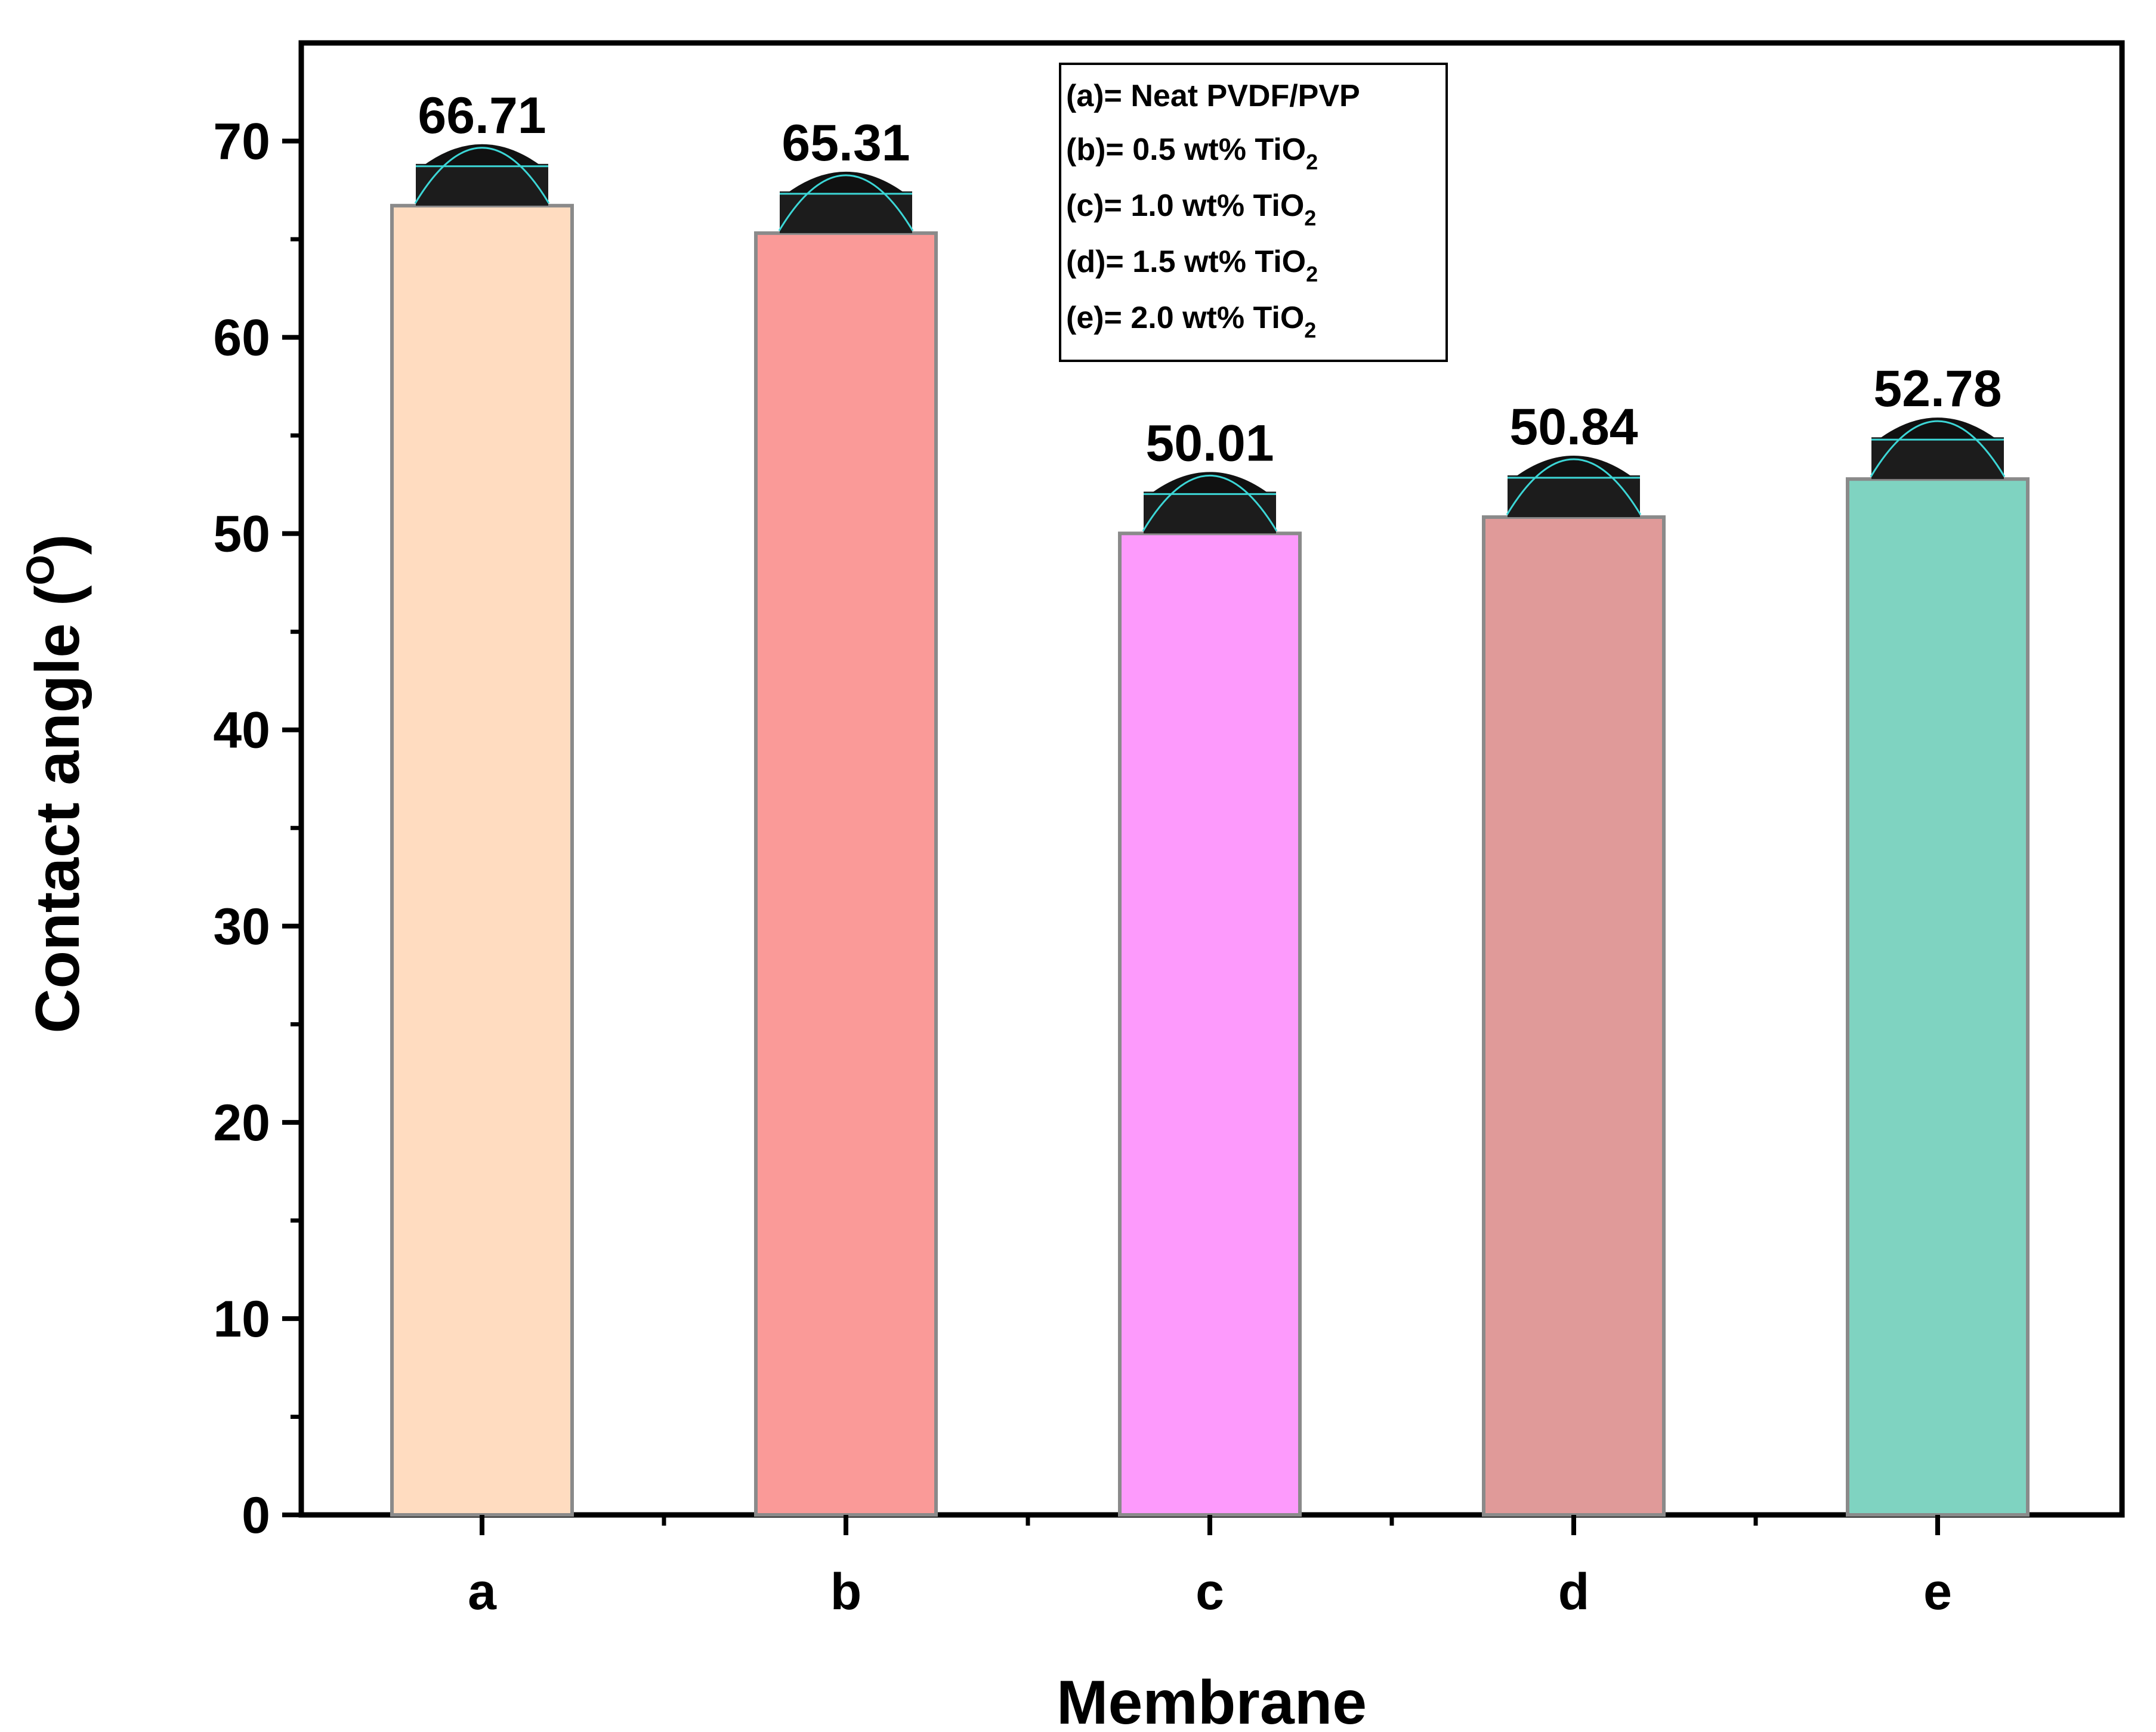  Describe the element at coordinates (40, 570) in the screenshot. I see `y-axis-title-superscript: O` at that location.